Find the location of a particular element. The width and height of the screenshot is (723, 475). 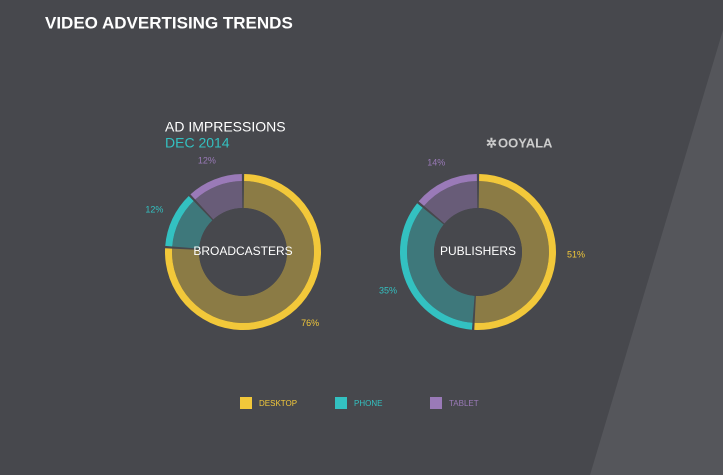

value-label: 51% is located at coordinates (576, 254).